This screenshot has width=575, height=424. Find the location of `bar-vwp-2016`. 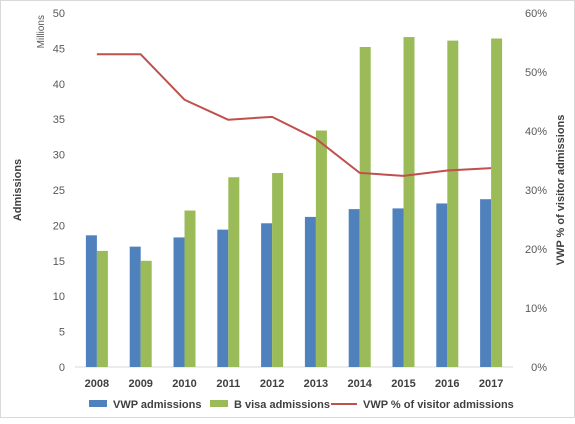

bar-vwp-2016 is located at coordinates (442, 285).